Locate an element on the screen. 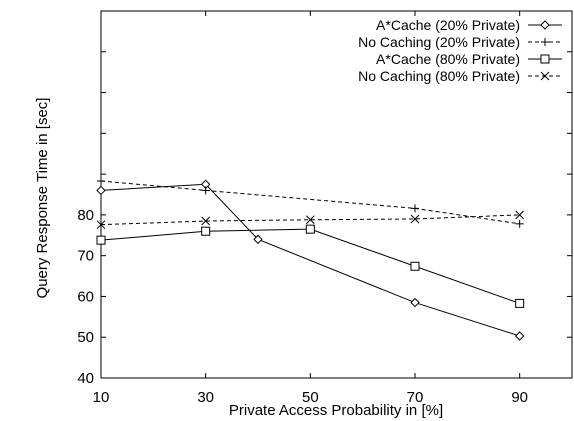 Image resolution: width=574 pixels, height=421 pixels. y-tick-label: 40 is located at coordinates (85, 378).